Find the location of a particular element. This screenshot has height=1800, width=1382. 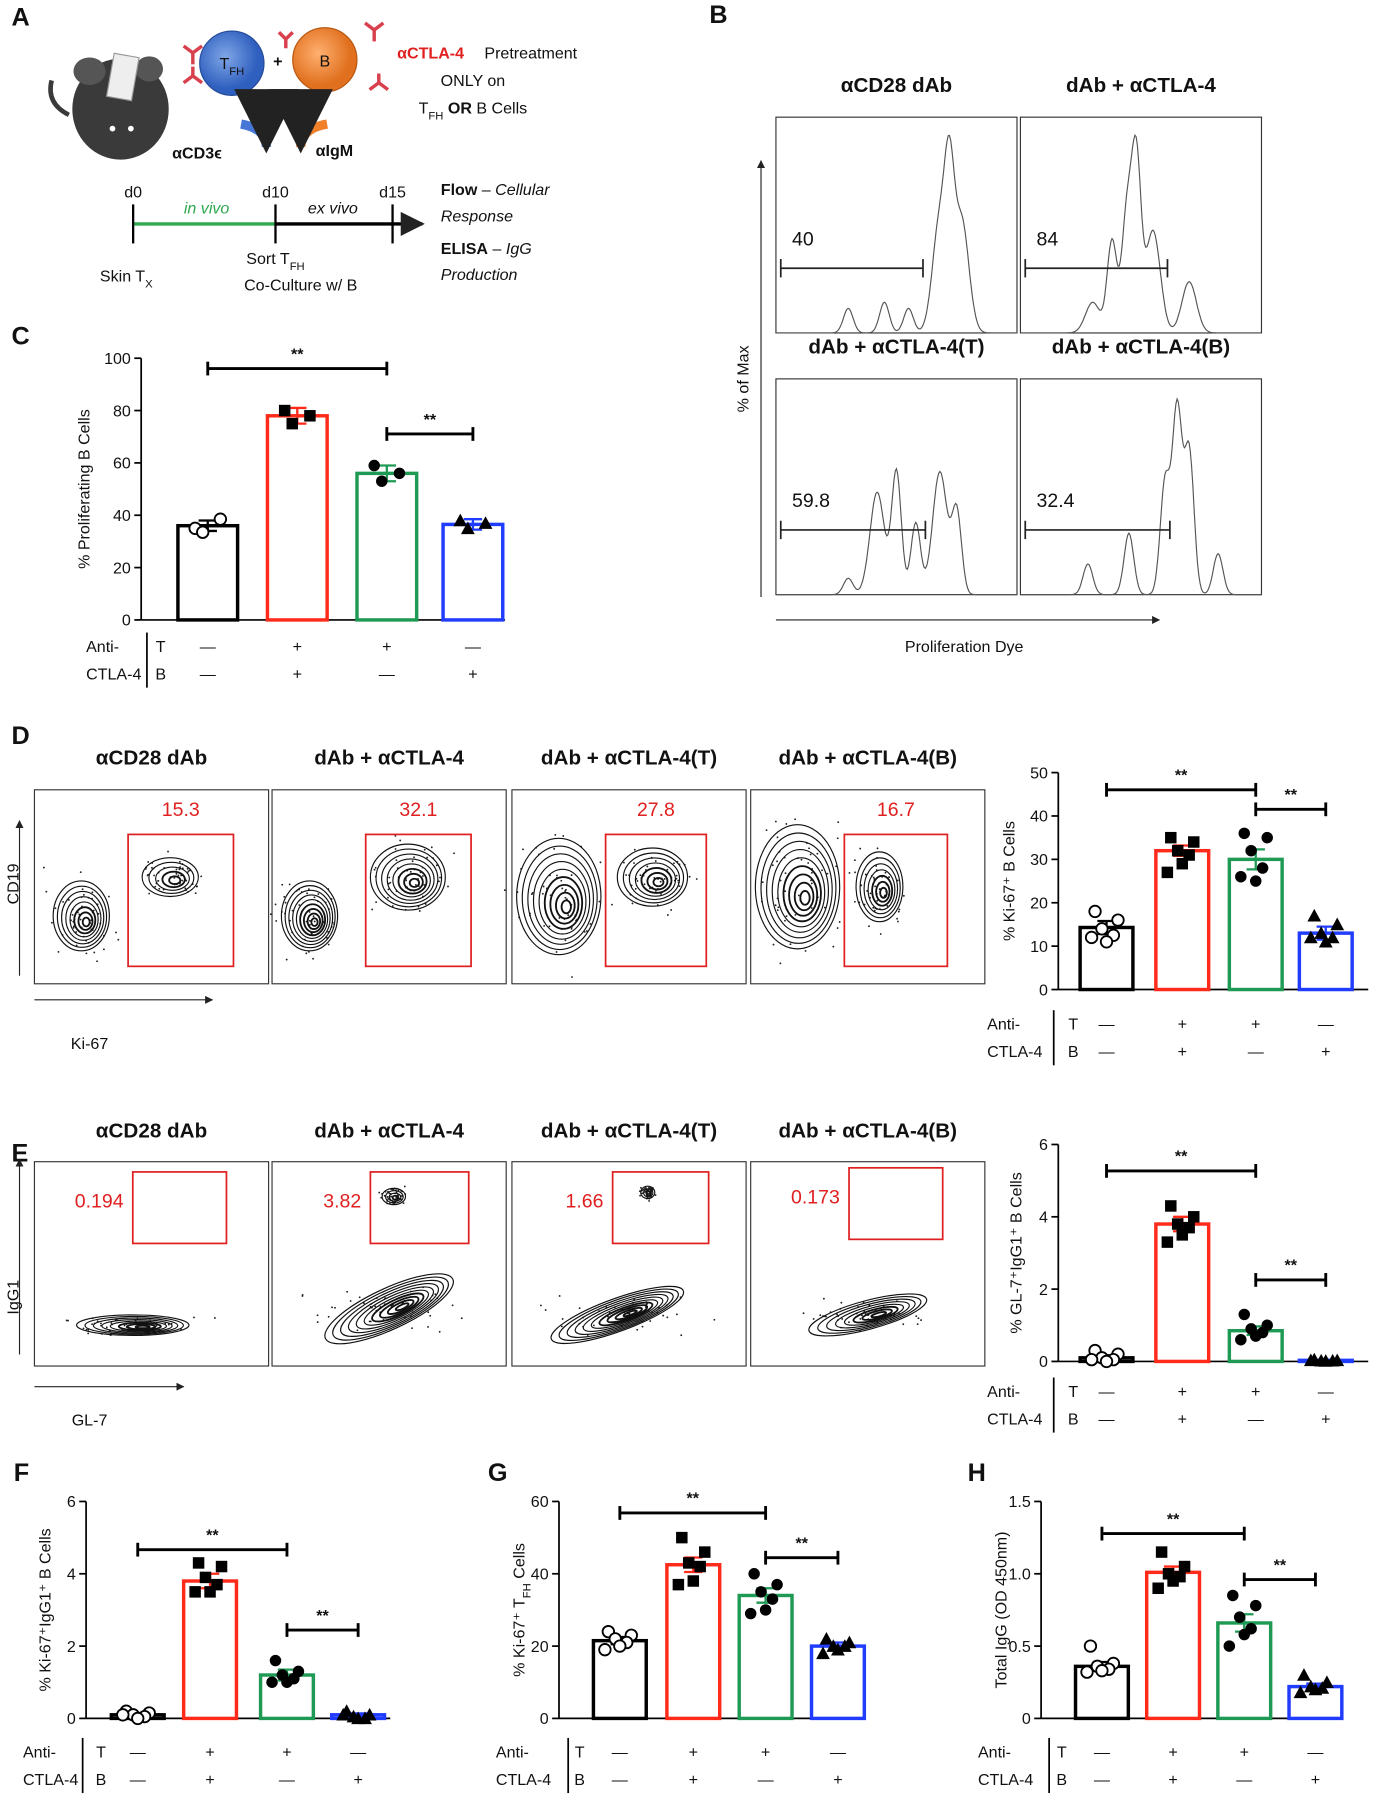

panel-label: D is located at coordinates (20, 736).